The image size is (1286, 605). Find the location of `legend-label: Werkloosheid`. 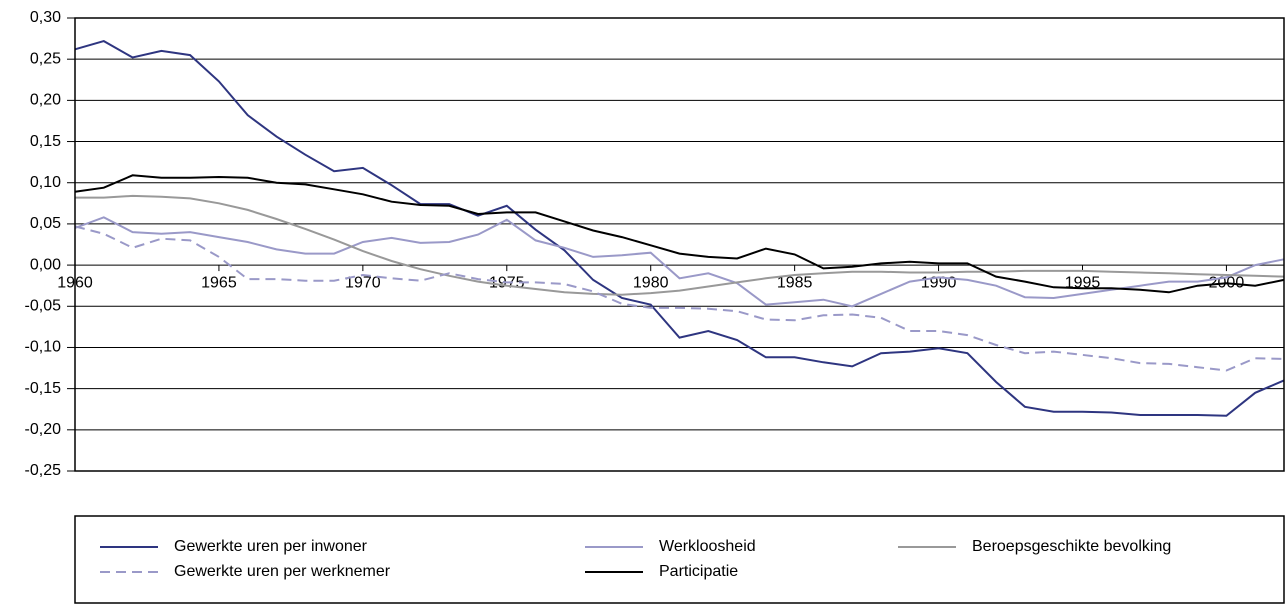

legend-label: Werkloosheid is located at coordinates (707, 546).